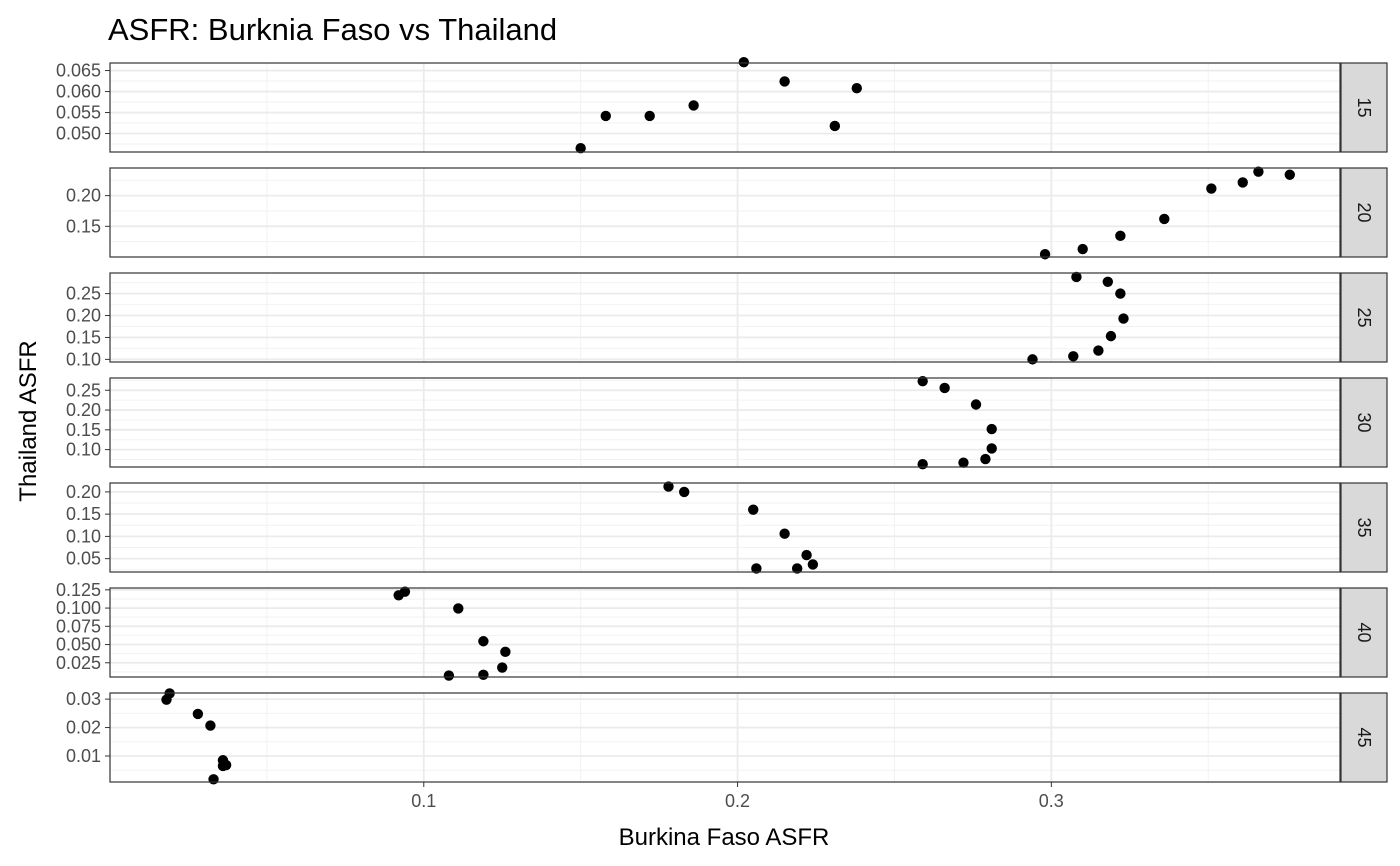 The image size is (1400, 866). I want to click on x-tick-label: 0.3, so click(1051, 801).